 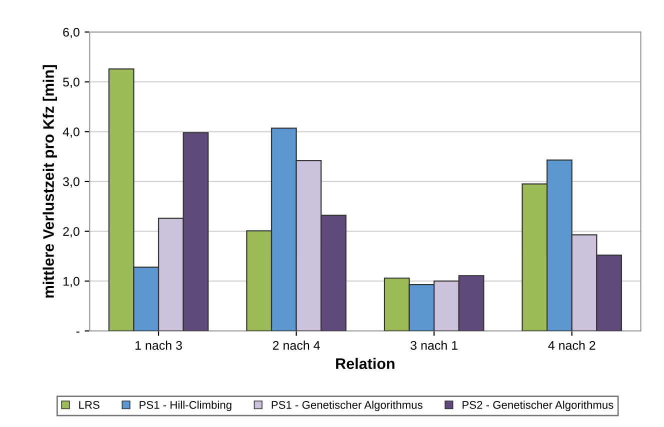 What do you see at coordinates (49, 181) in the screenshot?
I see `y-axis-title: mittlere Verlustzeit pro Kfz [min]` at bounding box center [49, 181].